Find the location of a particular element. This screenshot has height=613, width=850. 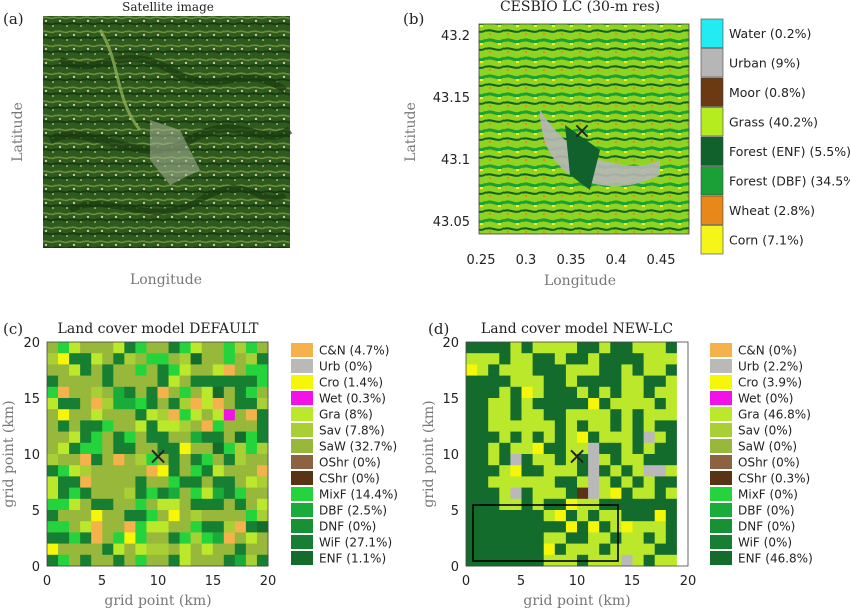

legend-label: DBF (2.5%) is located at coordinates (353, 510).